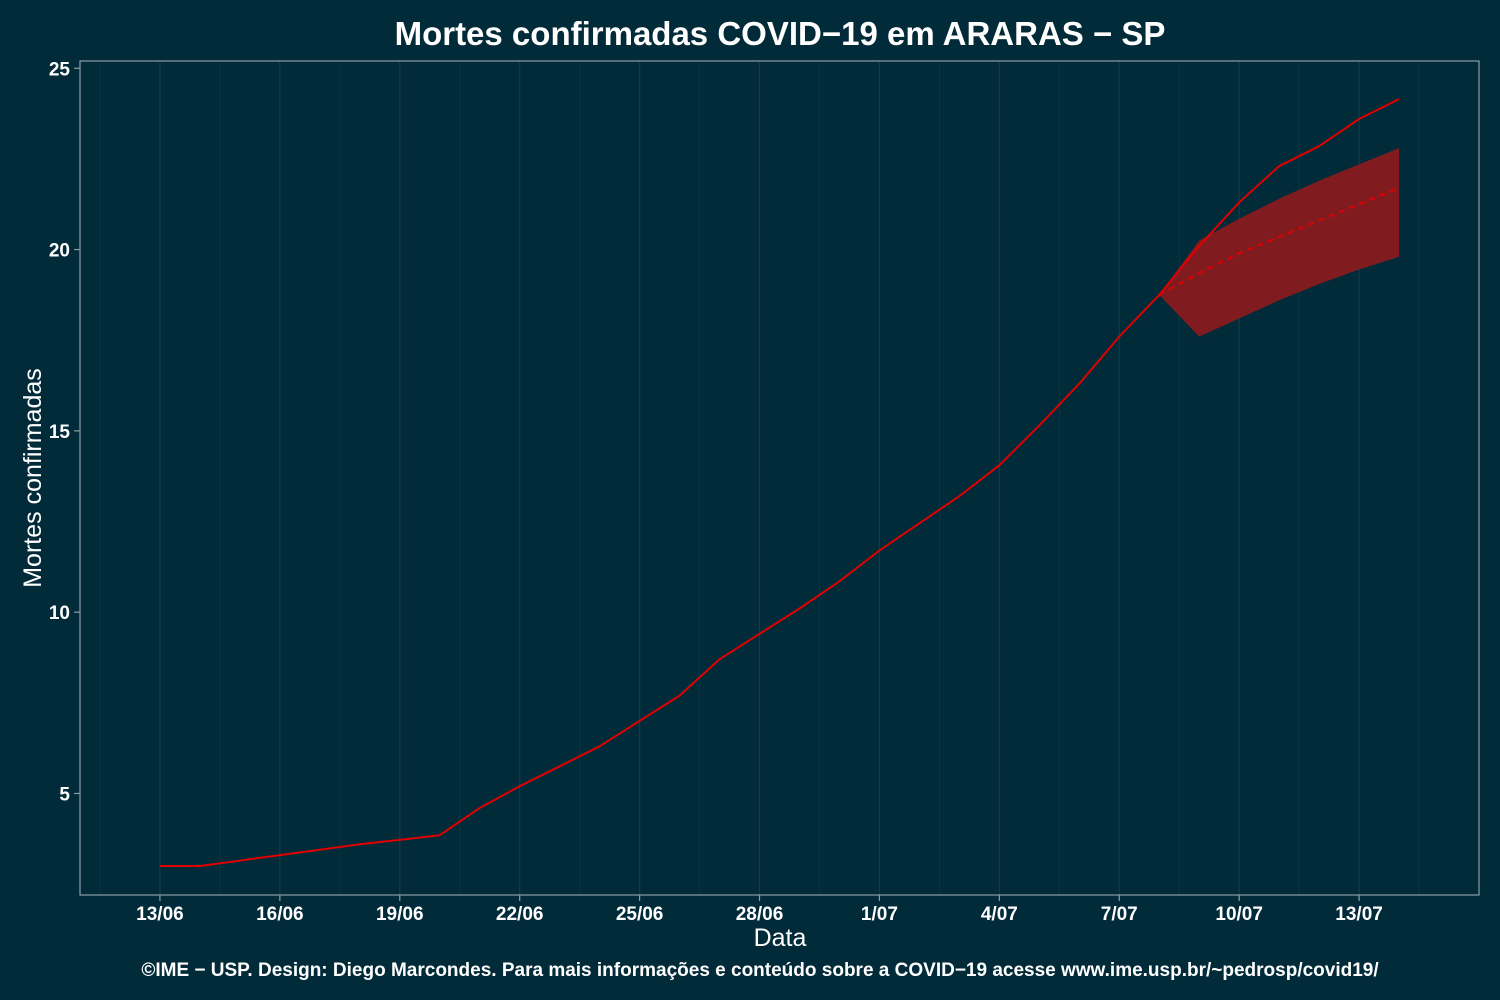  Describe the element at coordinates (59, 251) in the screenshot. I see `y-tick-label: 20` at that location.